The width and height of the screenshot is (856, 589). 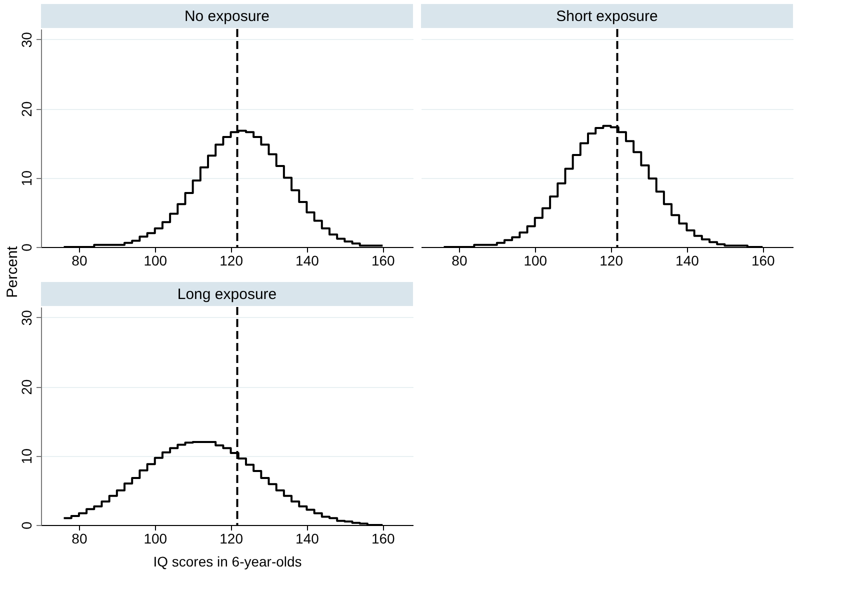 What do you see at coordinates (227, 562) in the screenshot?
I see `x-axis-title: IQ scores in 6-year-olds` at bounding box center [227, 562].